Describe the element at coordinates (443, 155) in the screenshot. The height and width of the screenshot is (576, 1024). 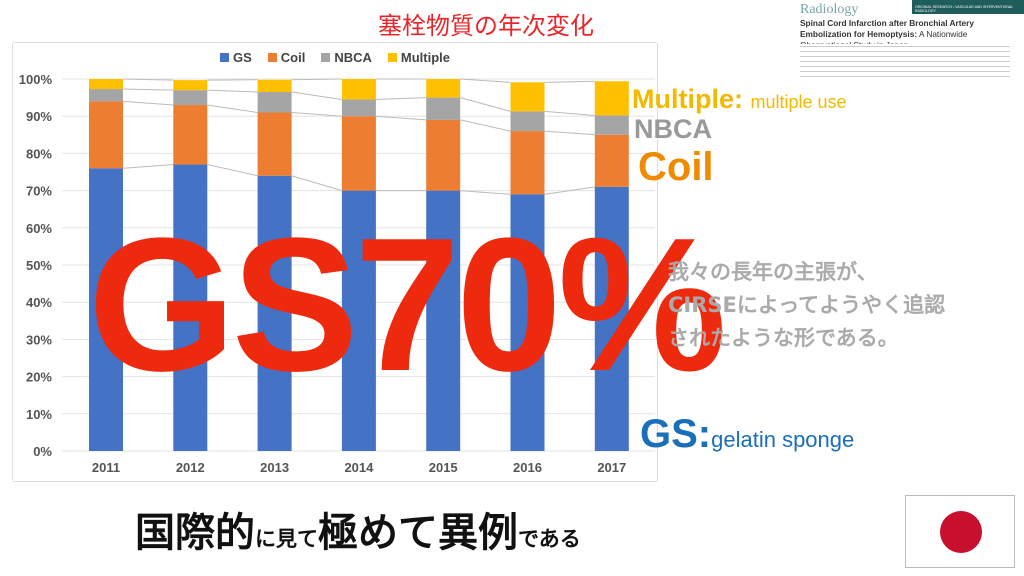
I see `bar-coil-2015` at that location.